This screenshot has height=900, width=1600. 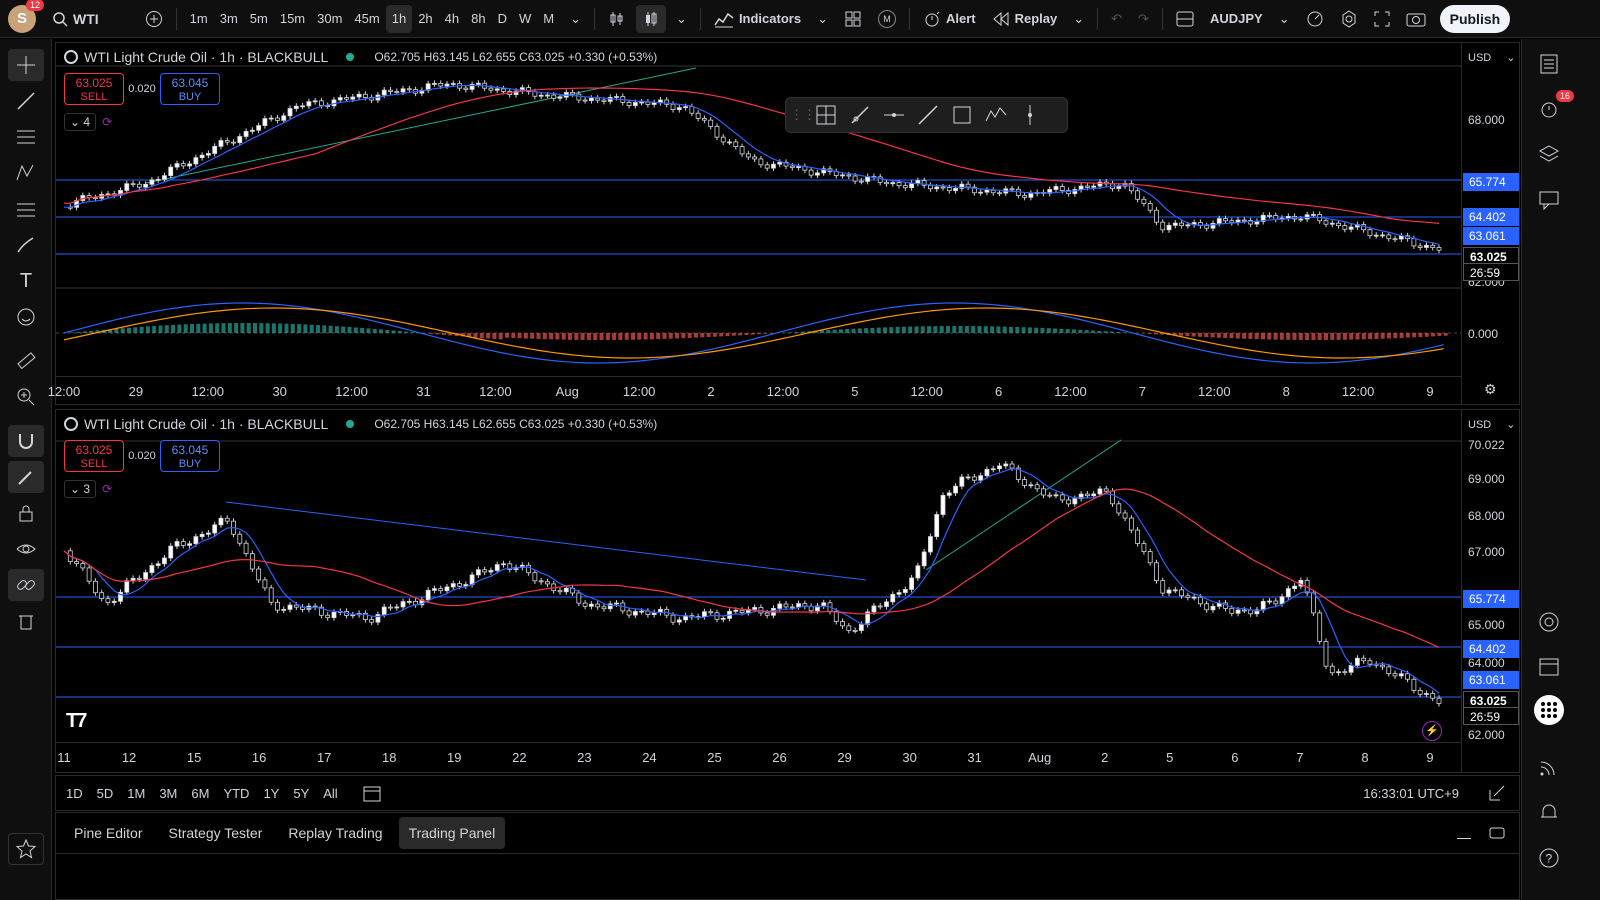 I want to click on interval-5m: 5m, so click(x=258, y=18).